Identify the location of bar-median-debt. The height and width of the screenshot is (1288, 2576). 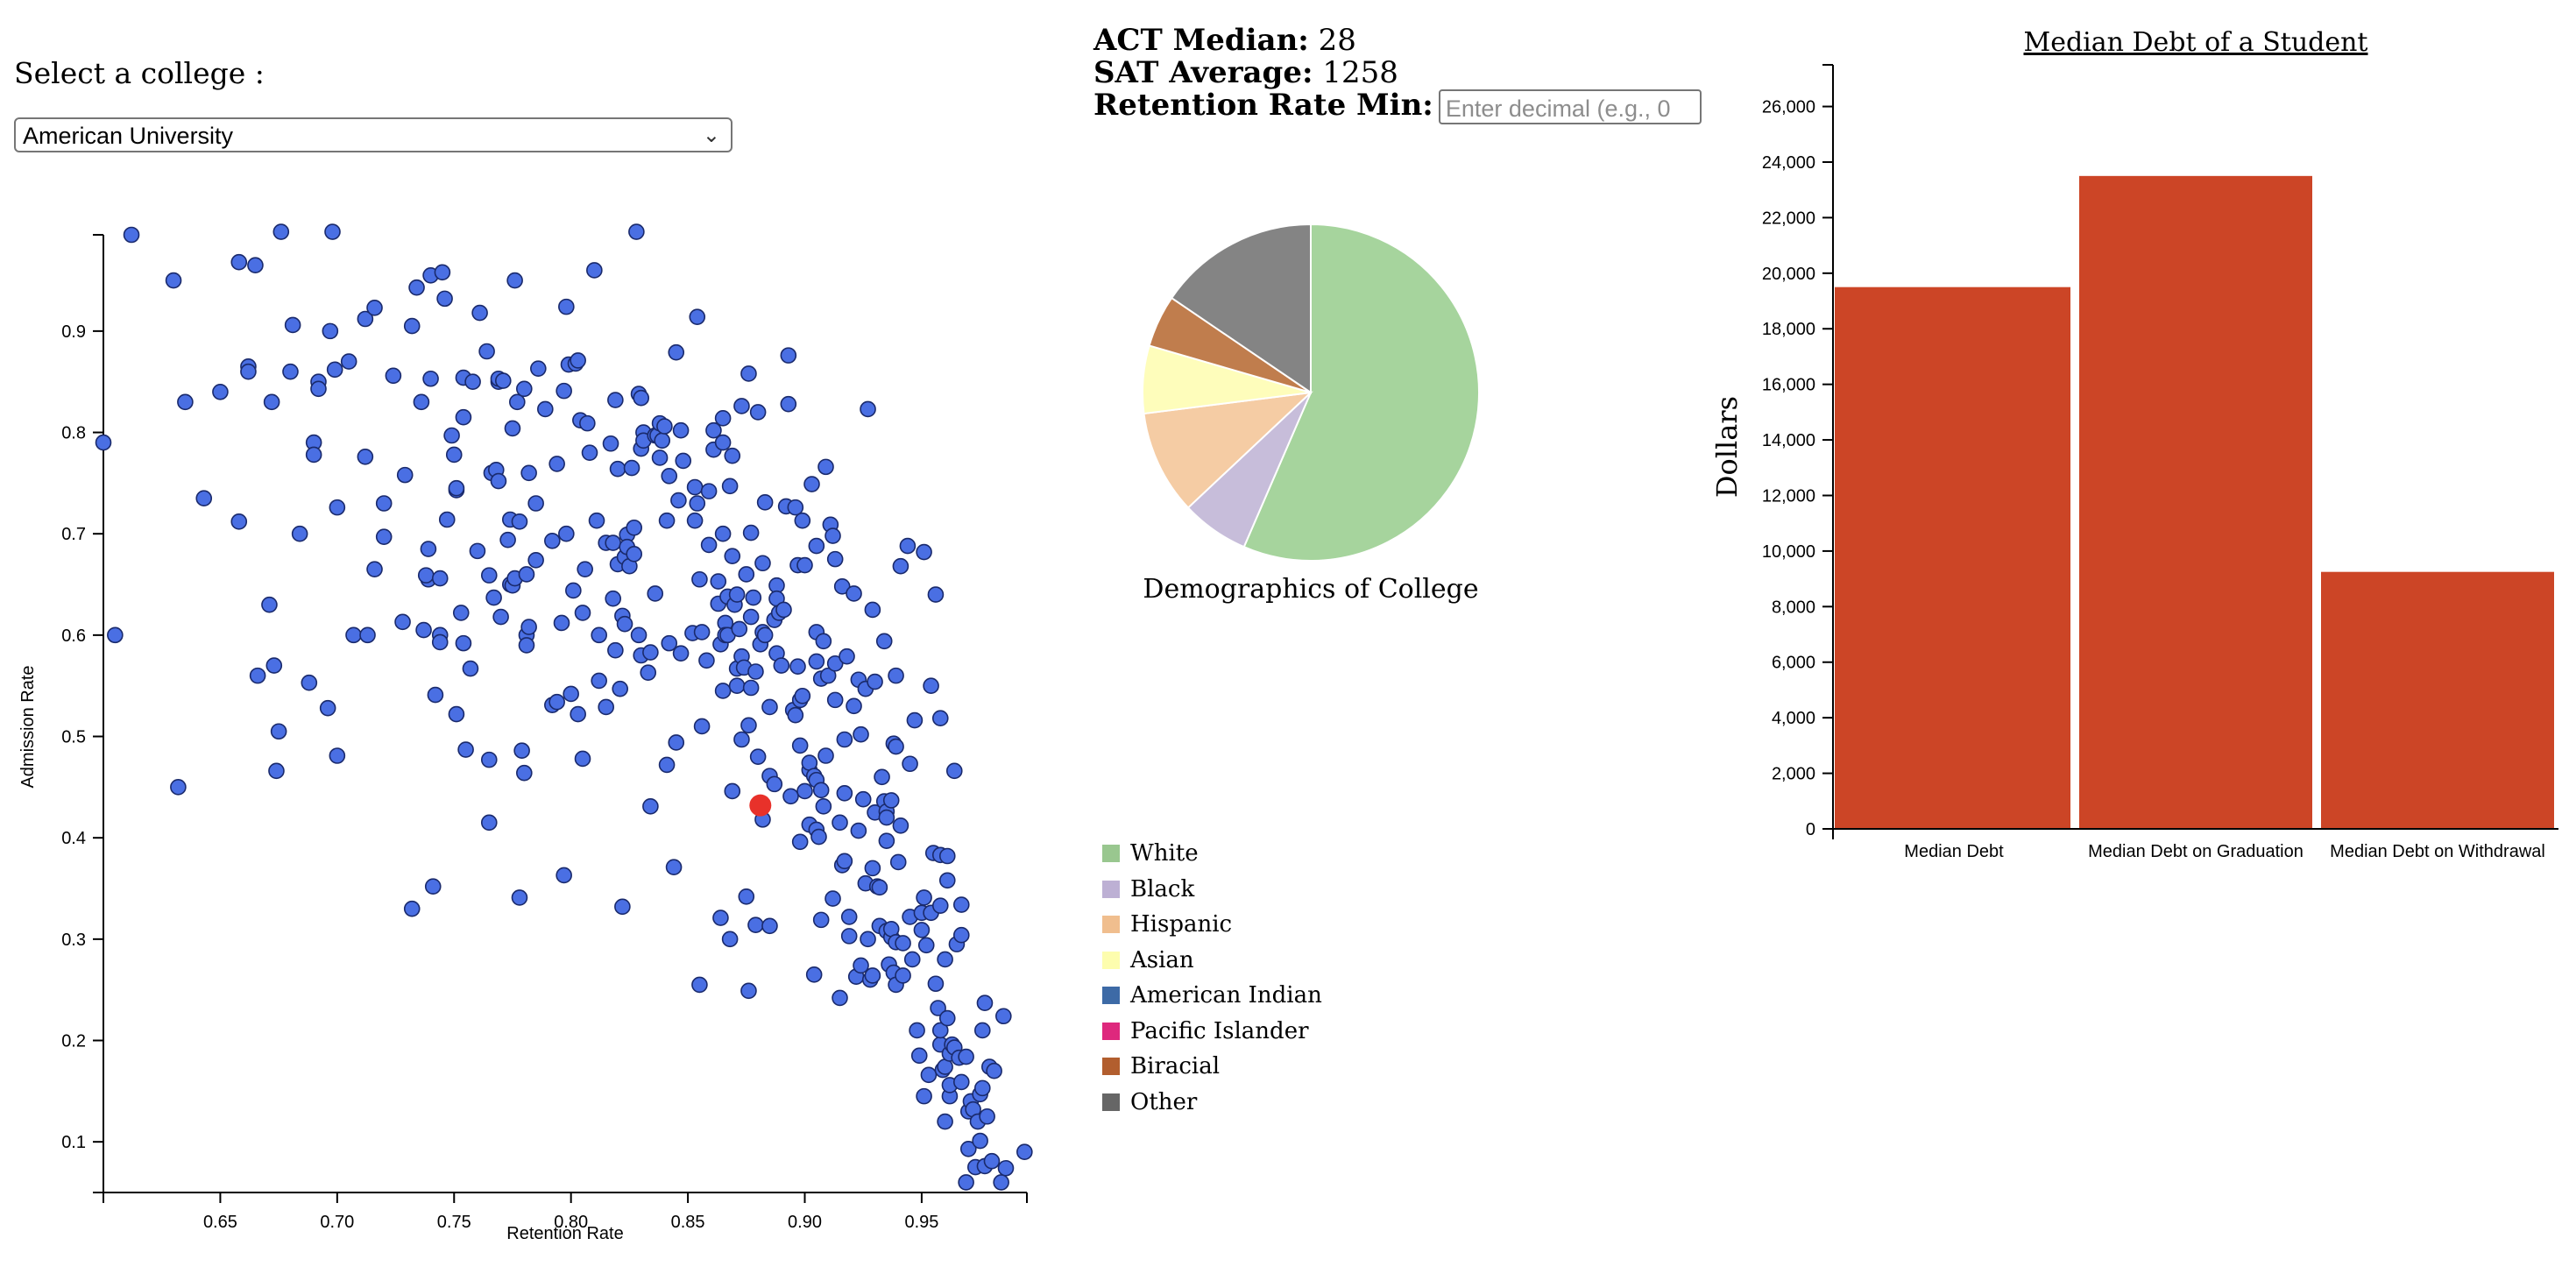
(1952, 558).